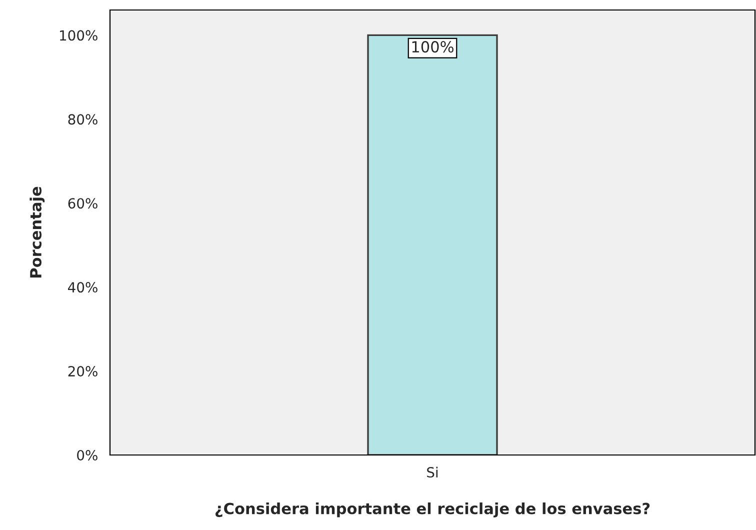  What do you see at coordinates (83, 119) in the screenshot?
I see `y-tick-label: 80%` at bounding box center [83, 119].